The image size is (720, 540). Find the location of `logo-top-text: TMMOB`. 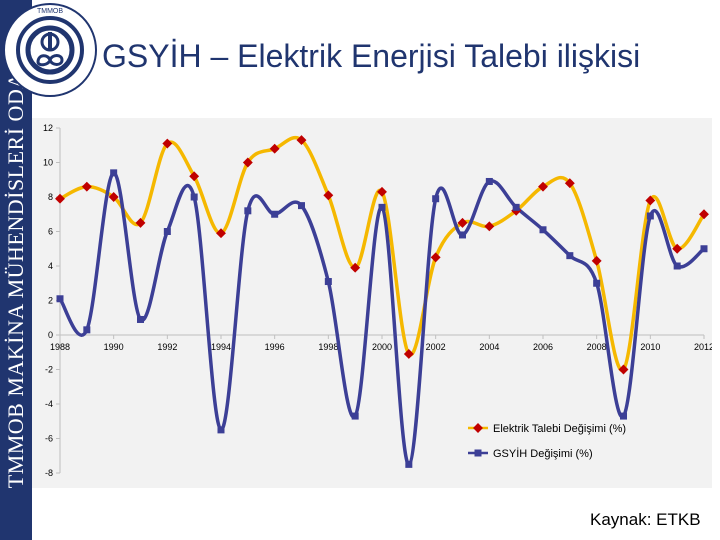

logo-top-text: TMMOB is located at coordinates (50, 11).